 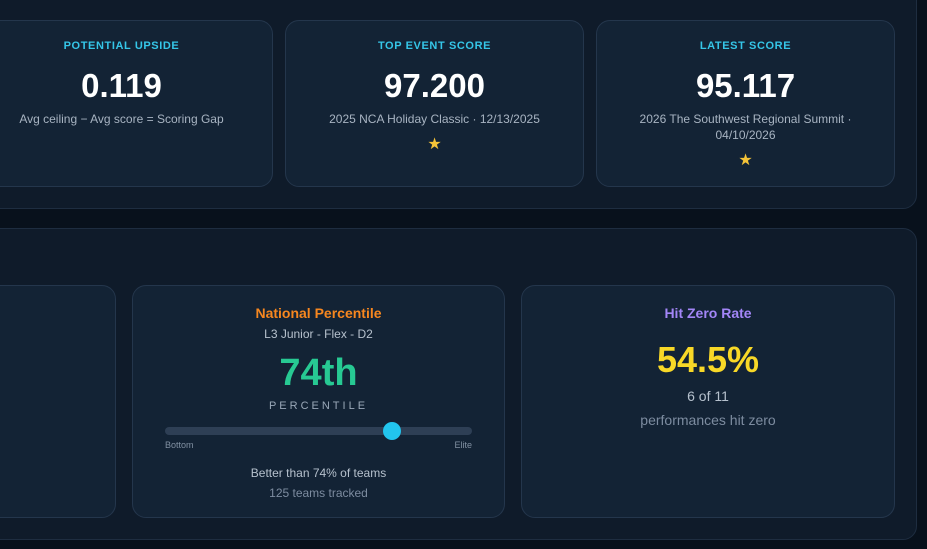 I want to click on hit-zero-title: Hit Zero Rate, so click(x=708, y=313).